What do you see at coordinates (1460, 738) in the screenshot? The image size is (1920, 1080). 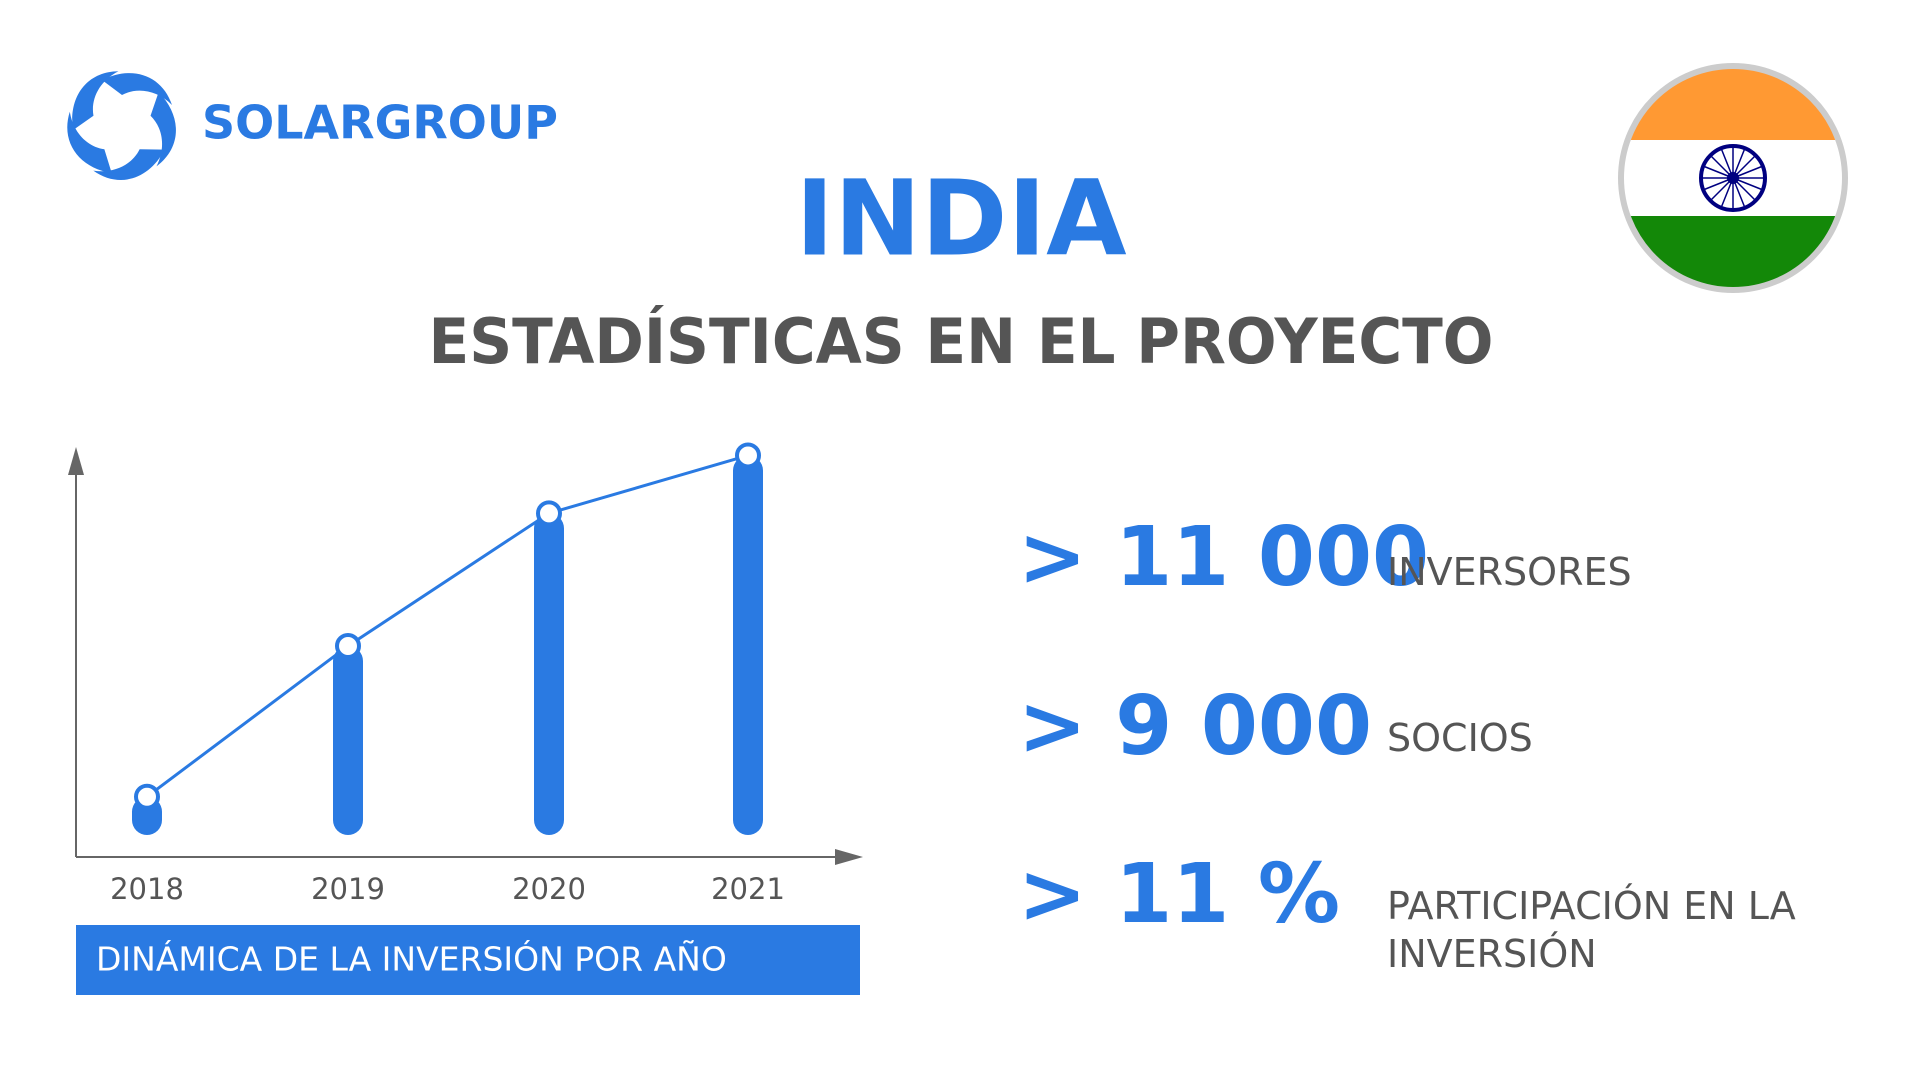 I see `stat-label: SOCIOS` at bounding box center [1460, 738].